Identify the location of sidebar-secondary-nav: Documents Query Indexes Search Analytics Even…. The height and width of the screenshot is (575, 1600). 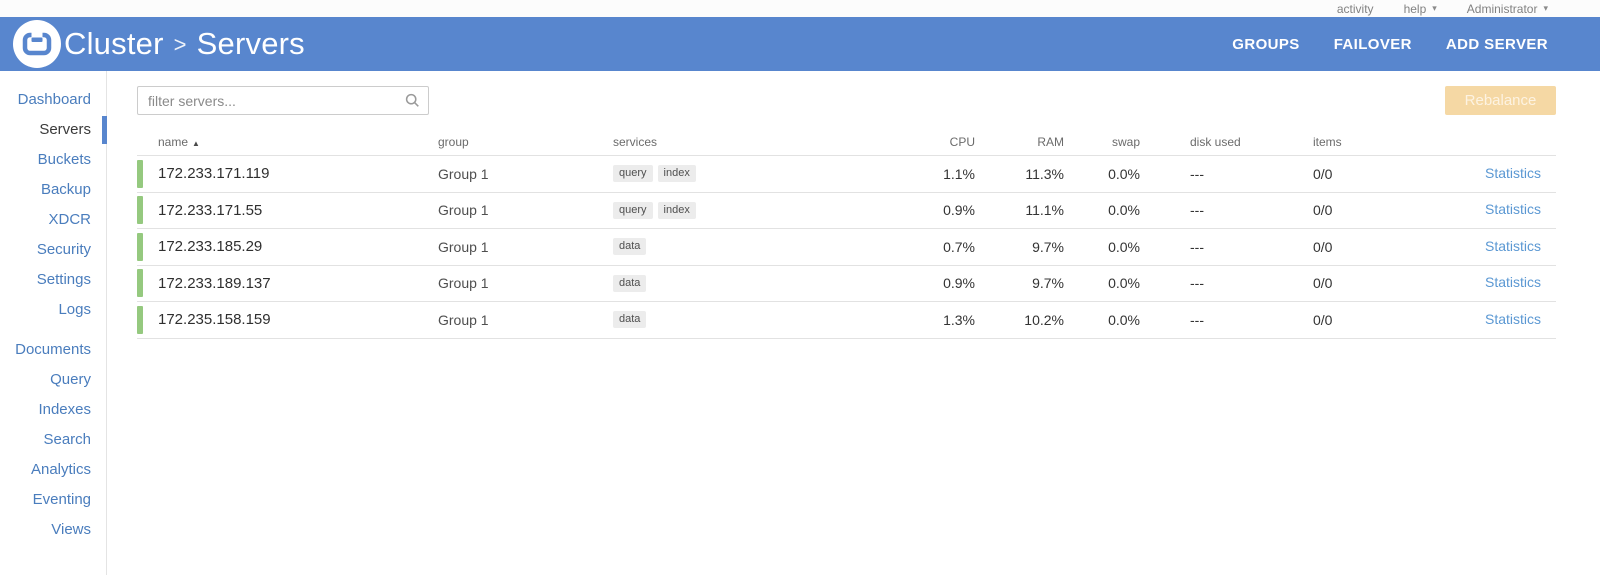
(53, 440).